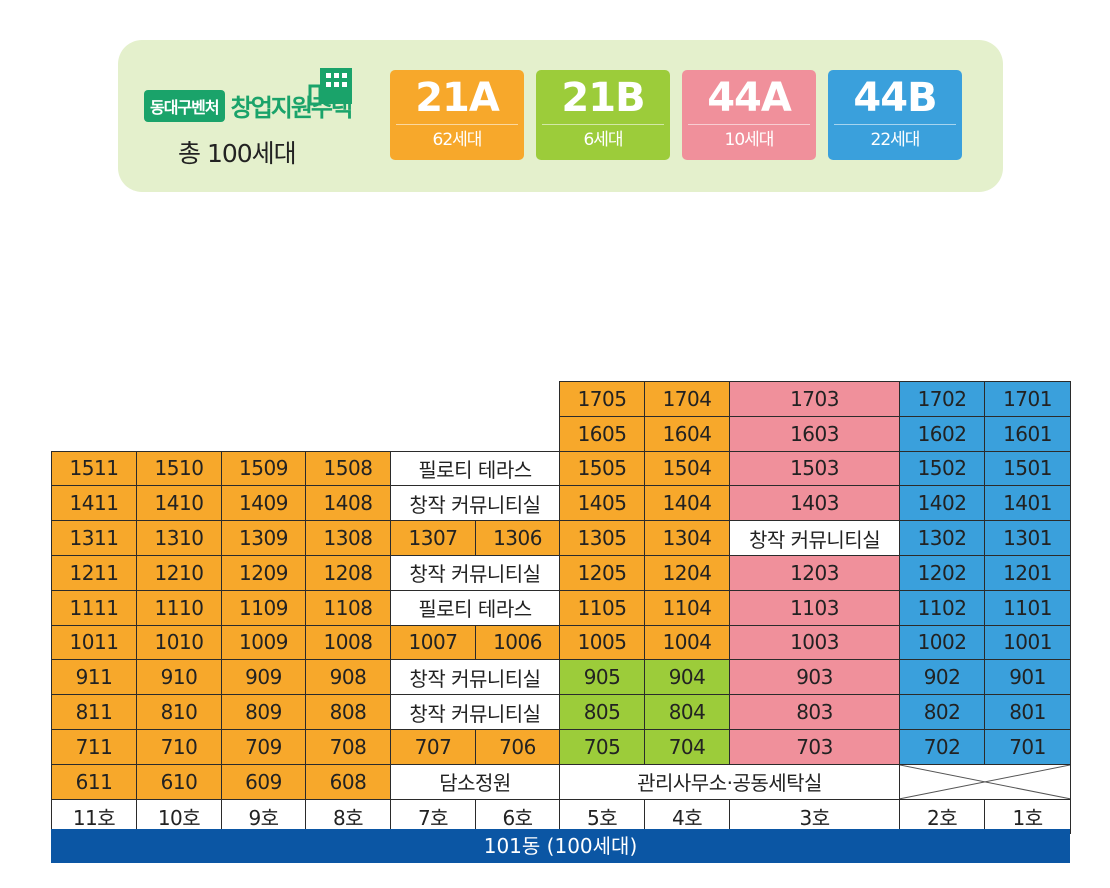 This screenshot has width=1110, height=888. Describe the element at coordinates (348, 642) in the screenshot. I see `unit-cell: 1008` at that location.